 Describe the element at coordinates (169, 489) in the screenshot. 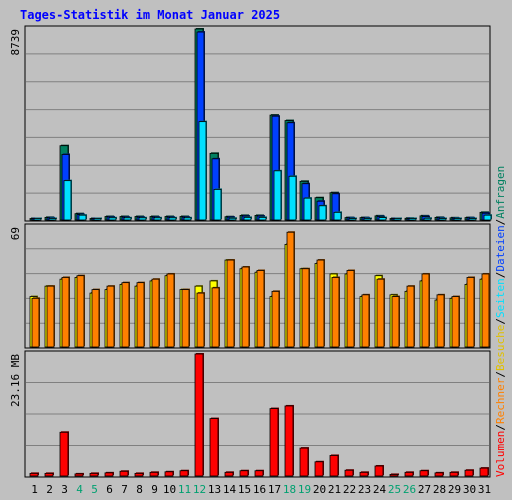

I see `x-tick-label-day-10: 10` at that location.